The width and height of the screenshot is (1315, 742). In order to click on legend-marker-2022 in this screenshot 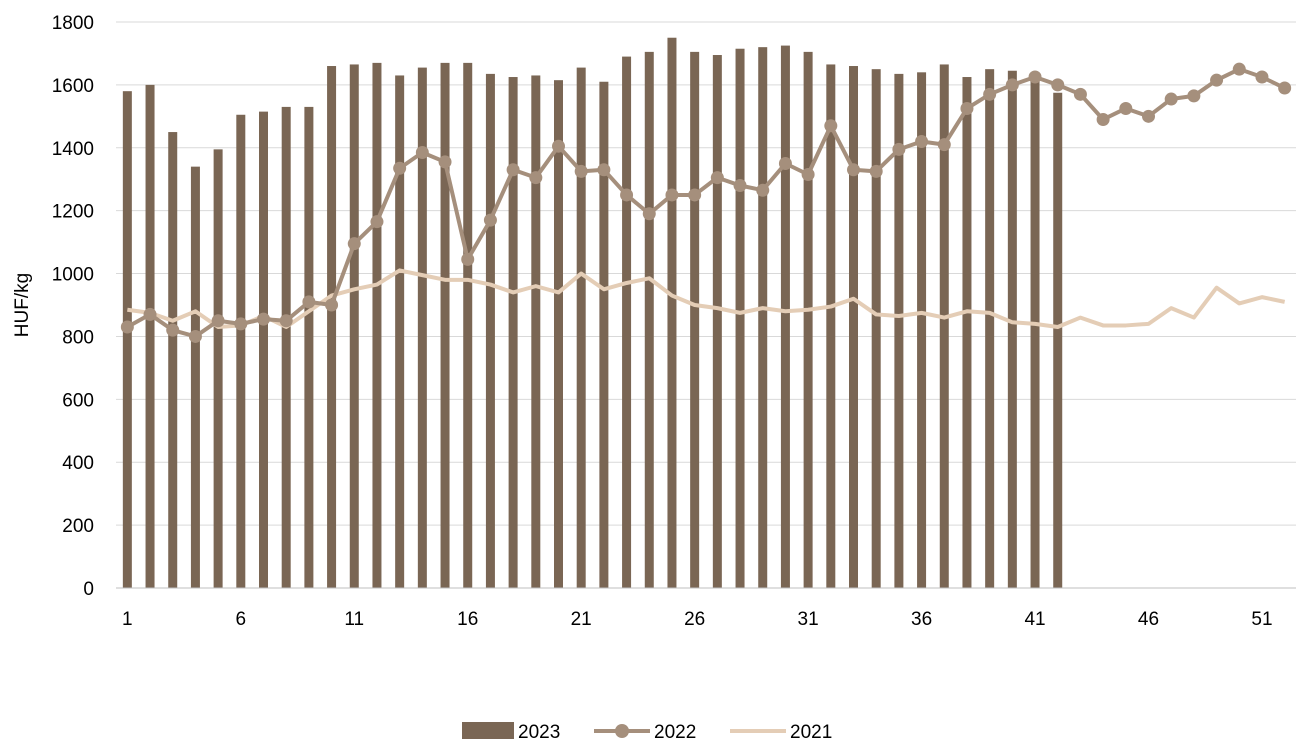, I will do `click(622, 731)`.